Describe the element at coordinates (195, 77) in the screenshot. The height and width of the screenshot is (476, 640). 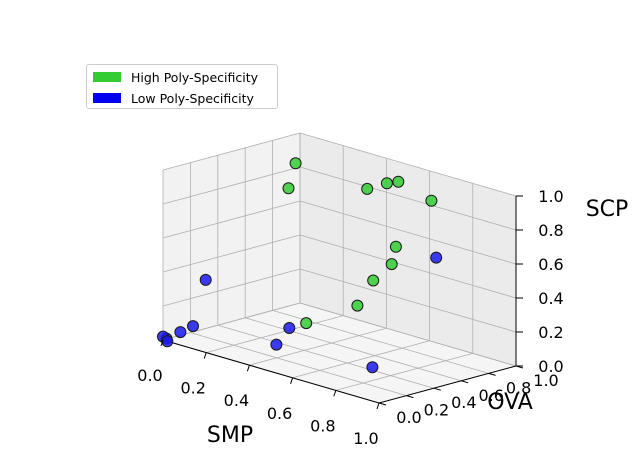
I see `legend-label-high: High Poly-Specificity` at that location.